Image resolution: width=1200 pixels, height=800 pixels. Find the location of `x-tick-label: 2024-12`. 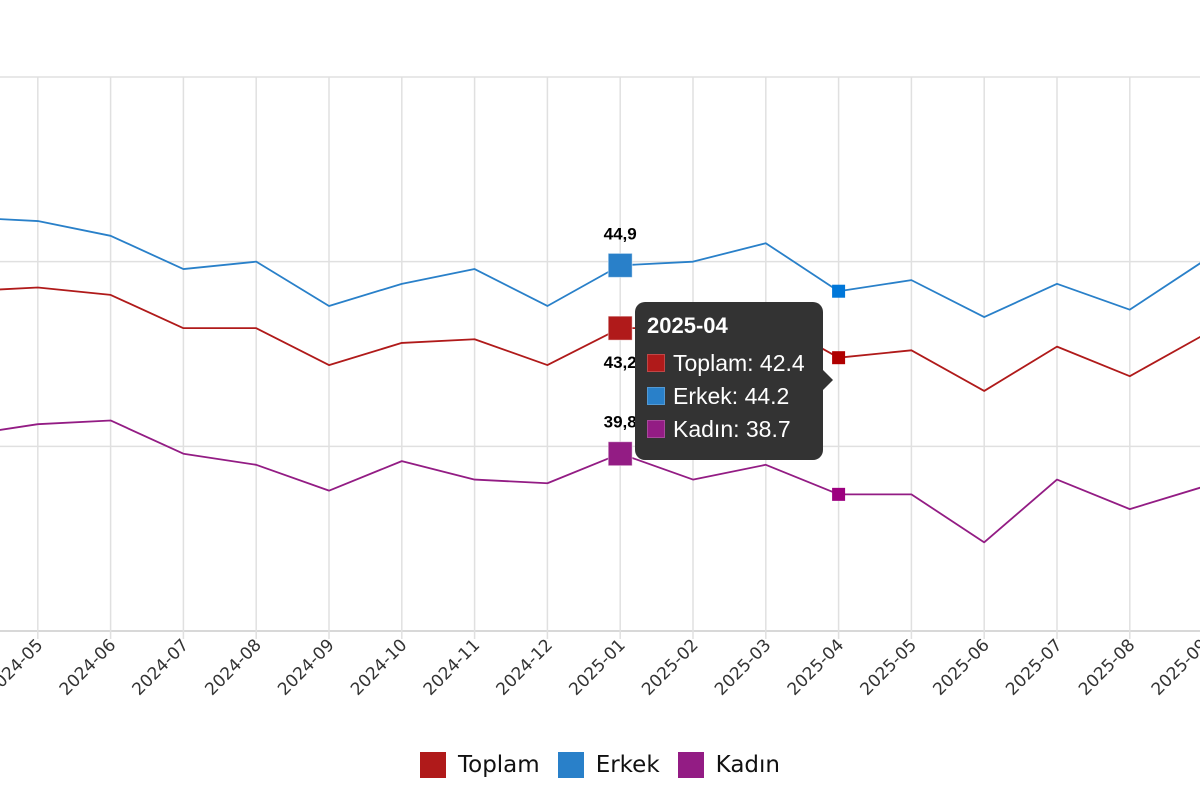

x-tick-label: 2024-12 is located at coordinates (525, 667).